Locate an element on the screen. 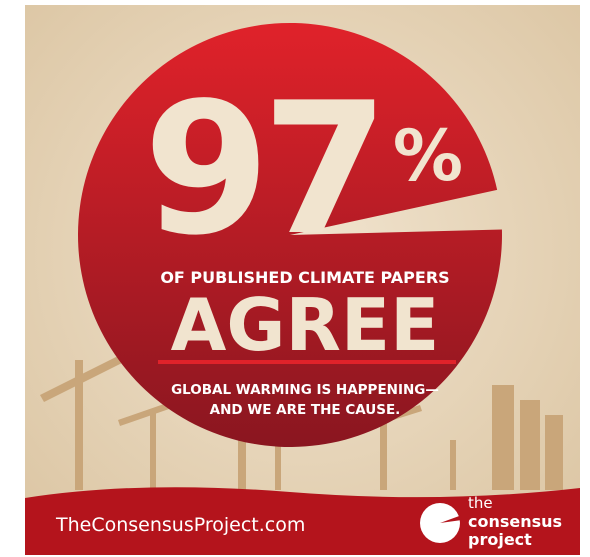  percent-sign: % is located at coordinates (428, 156).